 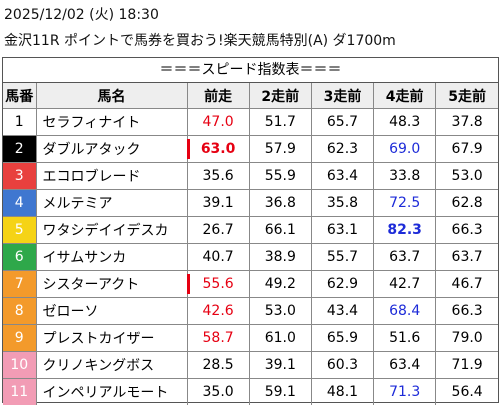 I want to click on speed-index: 53.0, so click(x=466, y=176).